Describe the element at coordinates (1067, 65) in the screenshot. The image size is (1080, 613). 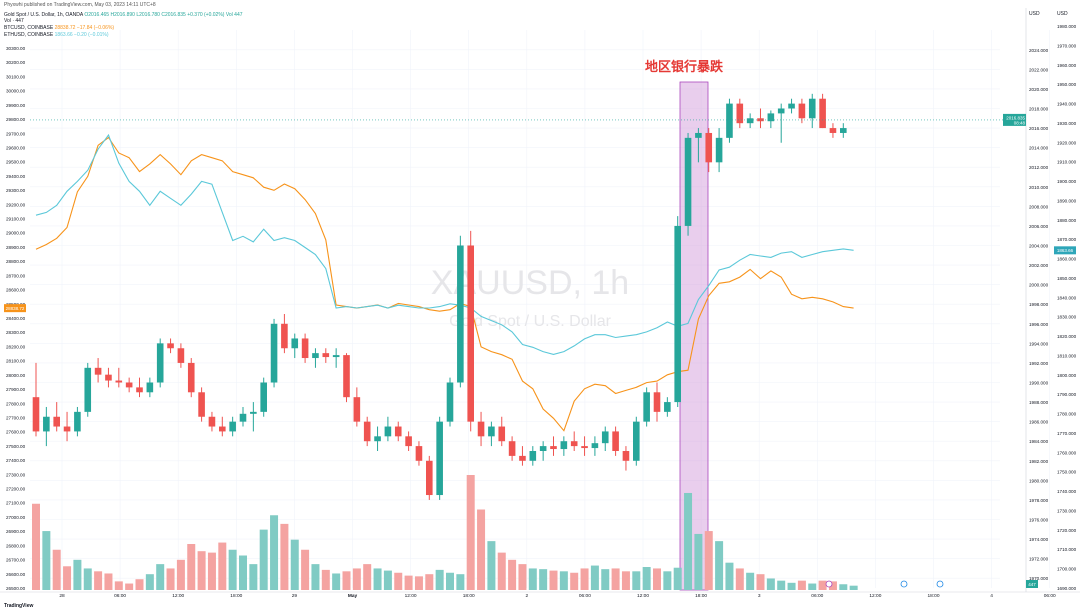
I see `far-right-axis-tick: 1960.000` at that location.